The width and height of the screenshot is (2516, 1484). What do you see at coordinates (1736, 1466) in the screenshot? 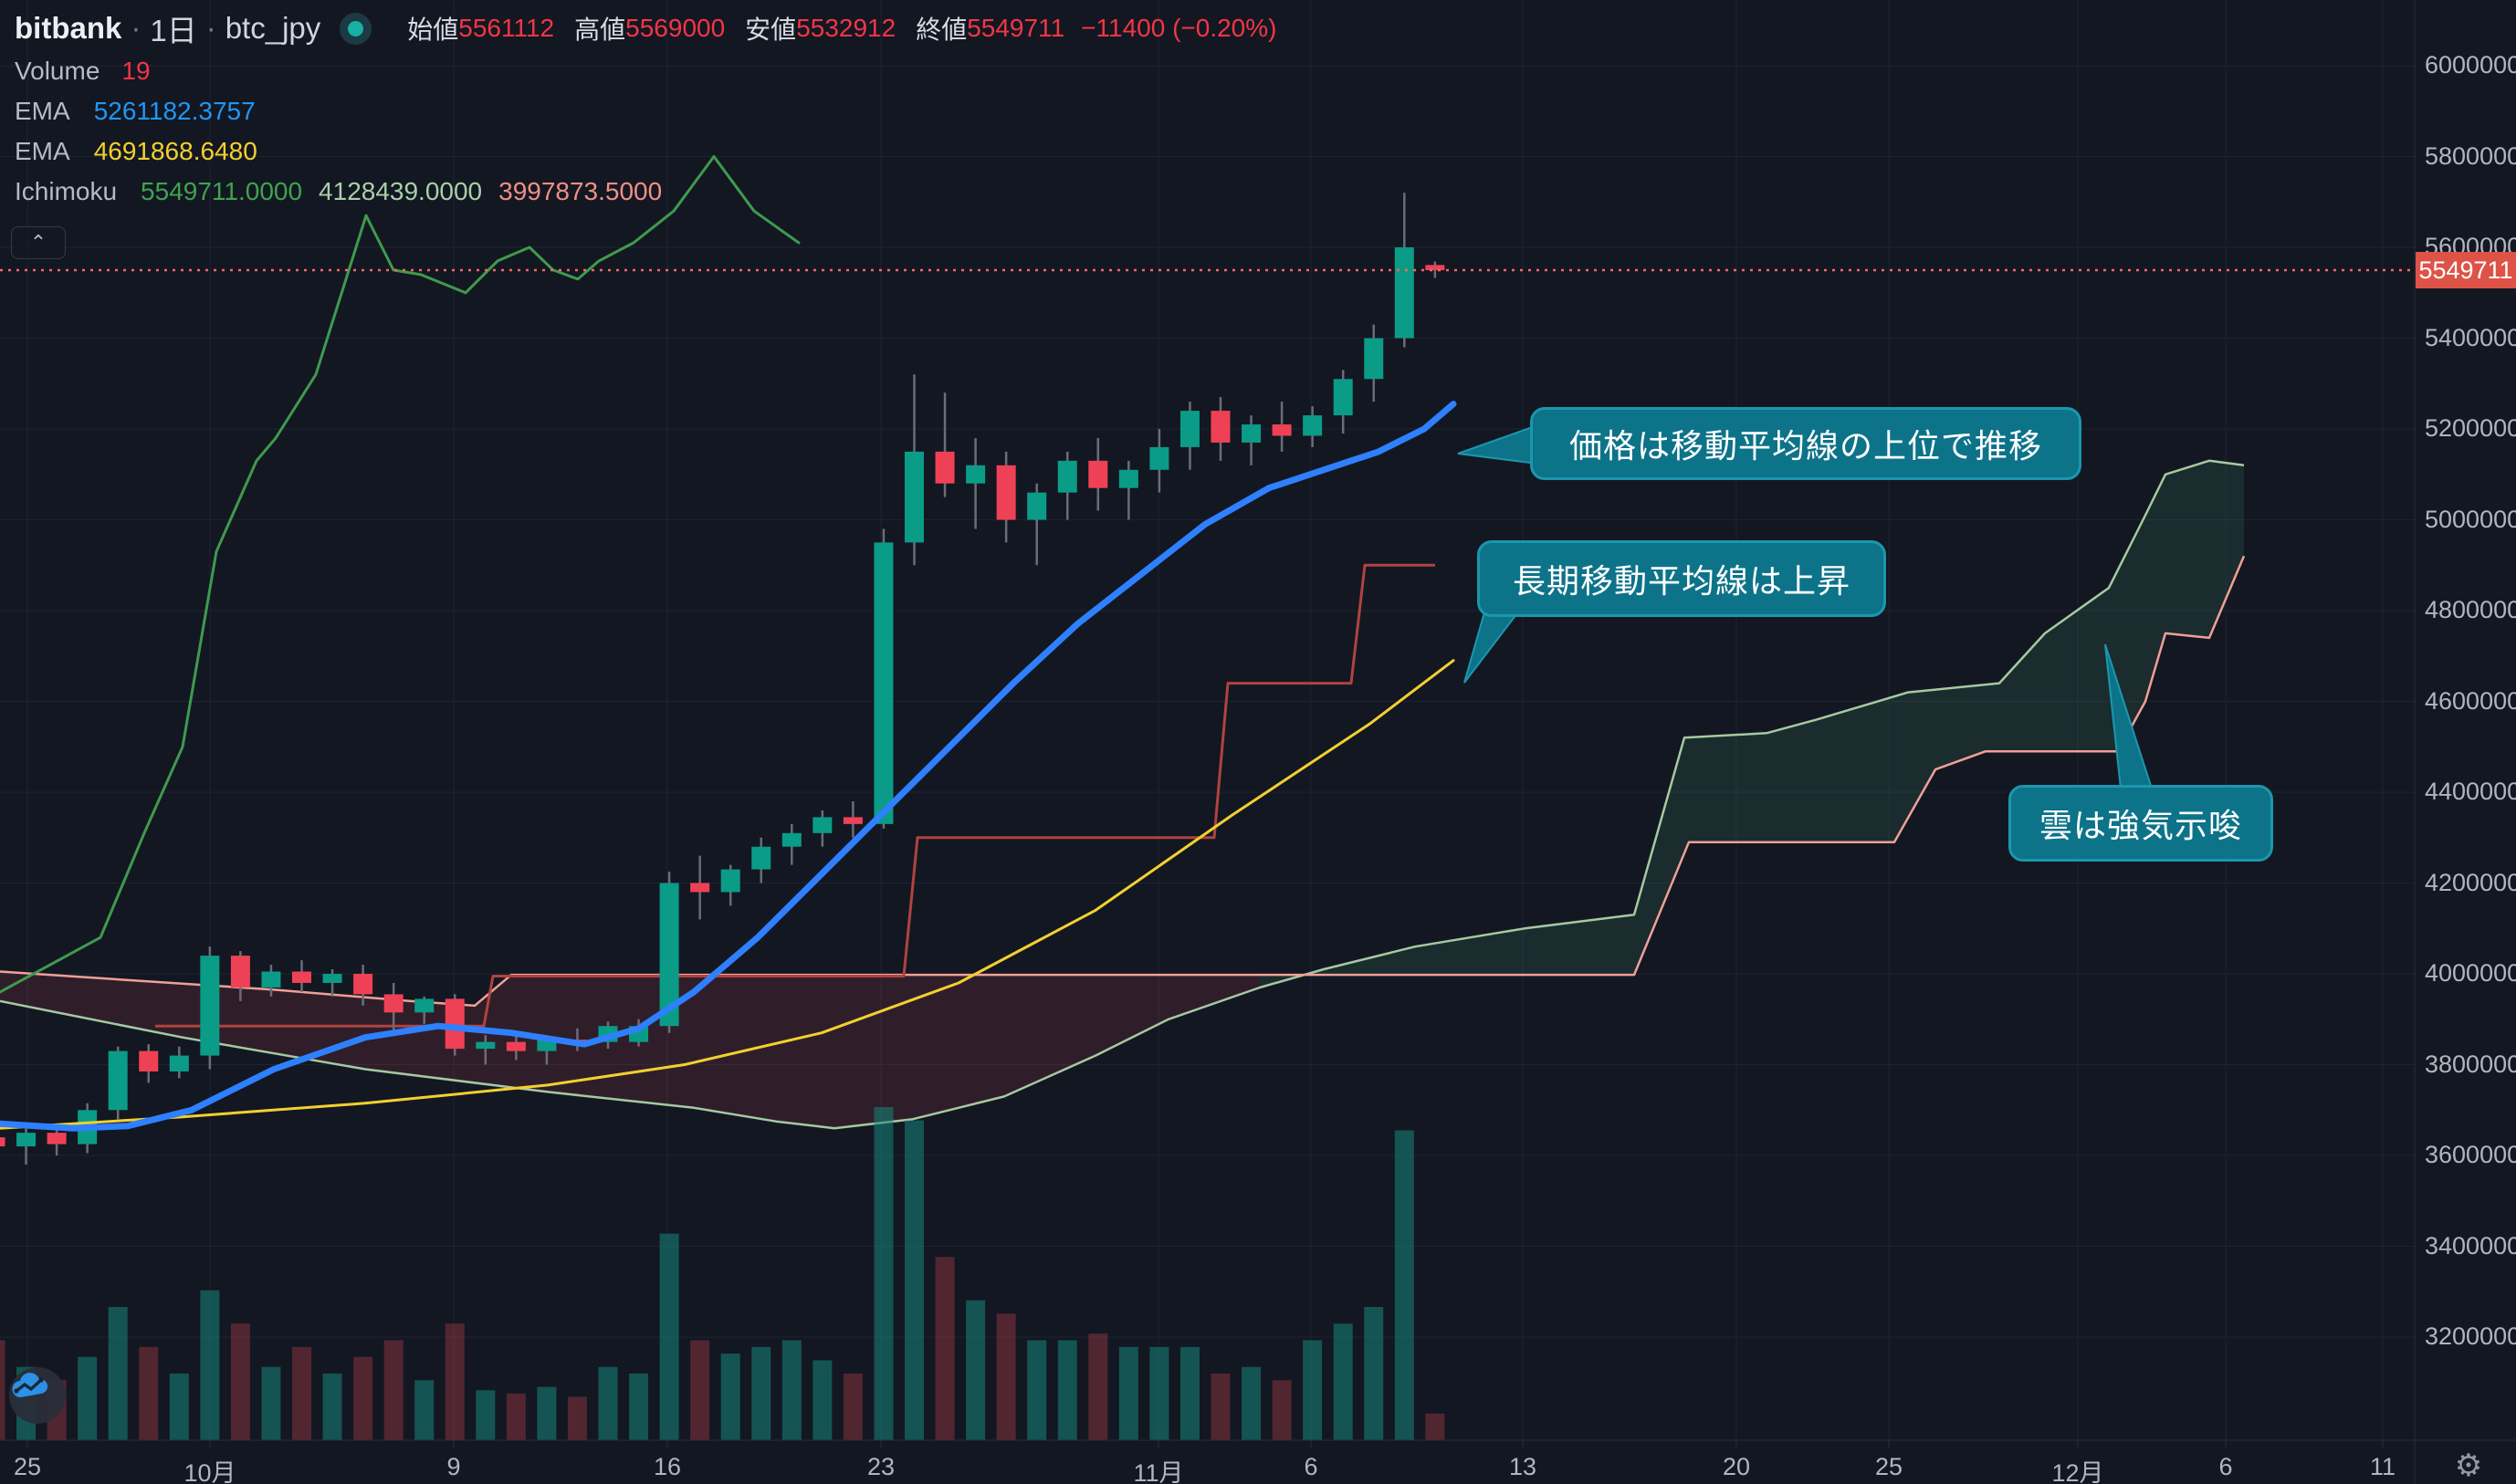
I see `time-tick-label: 20` at bounding box center [1736, 1466].